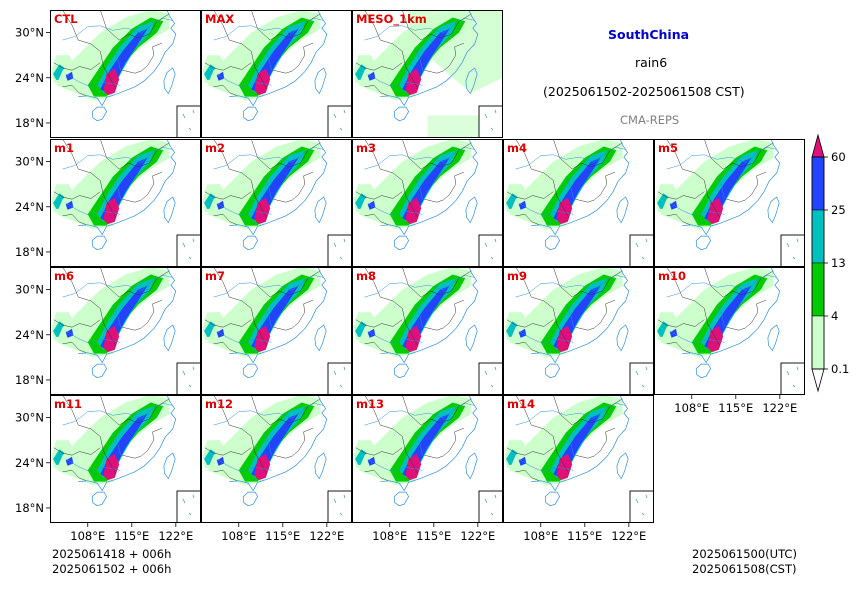  I want to click on colorbar-segment, so click(818, 236).